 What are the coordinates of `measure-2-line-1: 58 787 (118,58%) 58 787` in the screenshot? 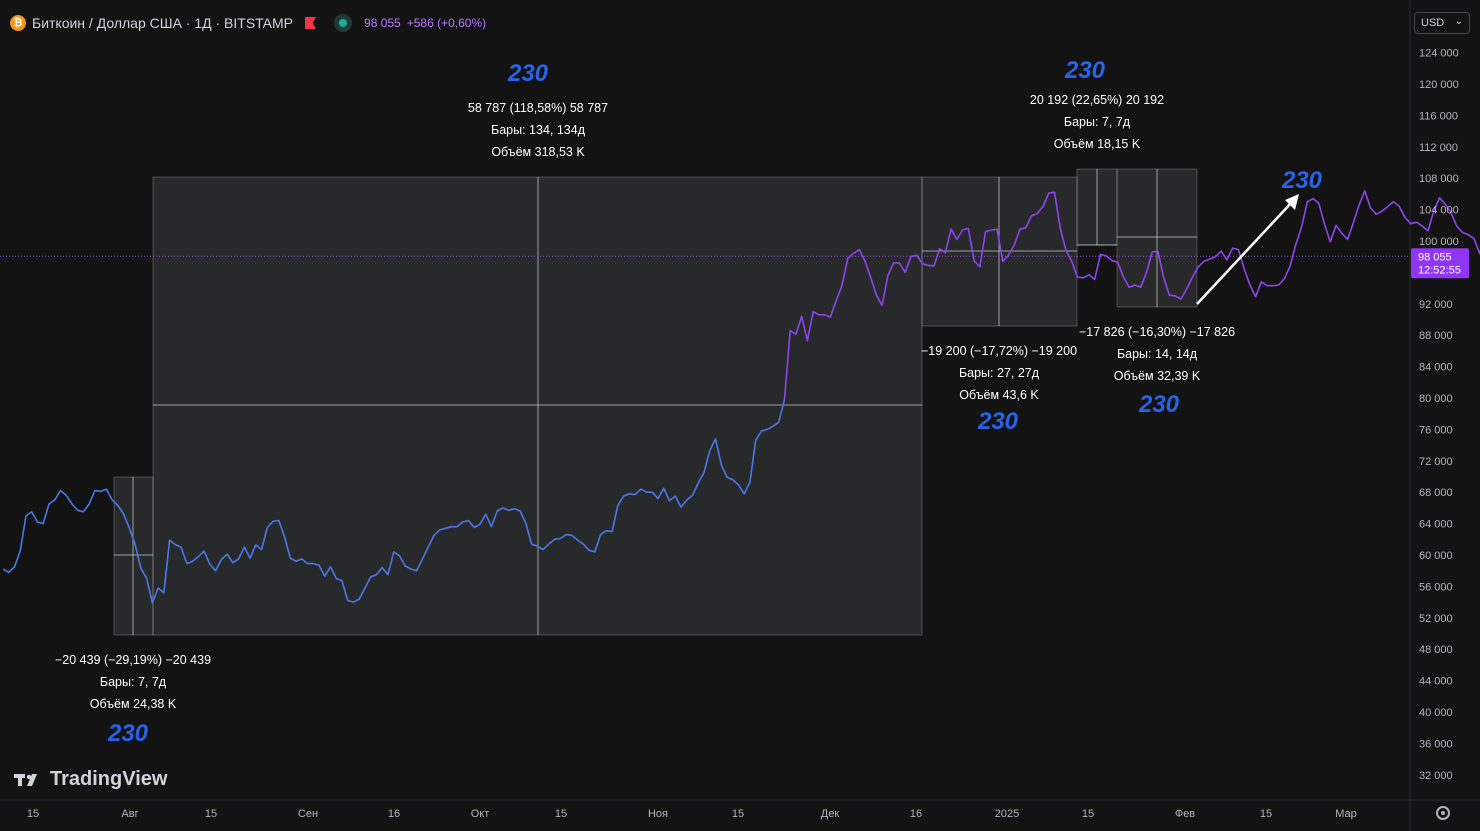 It's located at (538, 108).